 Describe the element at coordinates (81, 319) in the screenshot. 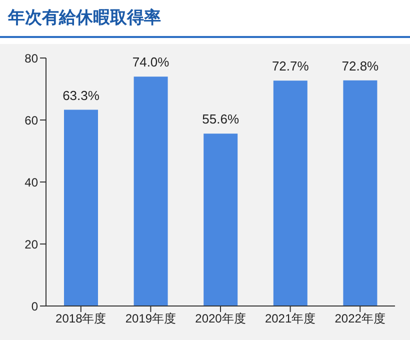

I see `x-tick-label: 2018年度` at that location.